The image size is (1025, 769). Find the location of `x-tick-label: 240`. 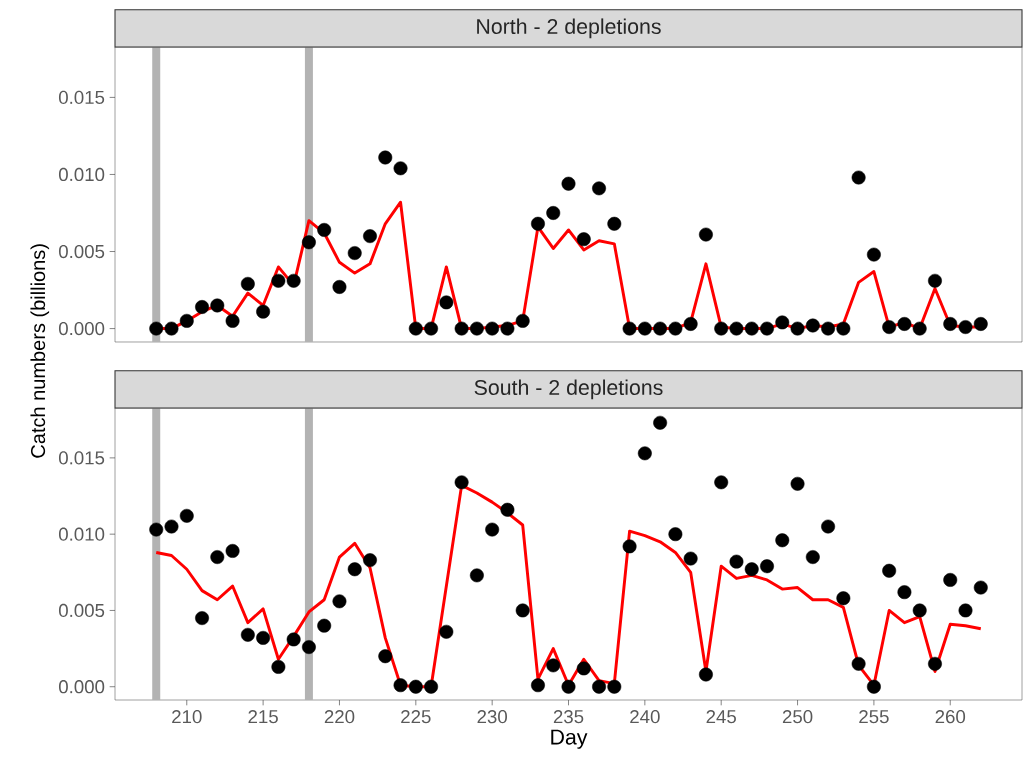

x-tick-label: 240 is located at coordinates (645, 717).